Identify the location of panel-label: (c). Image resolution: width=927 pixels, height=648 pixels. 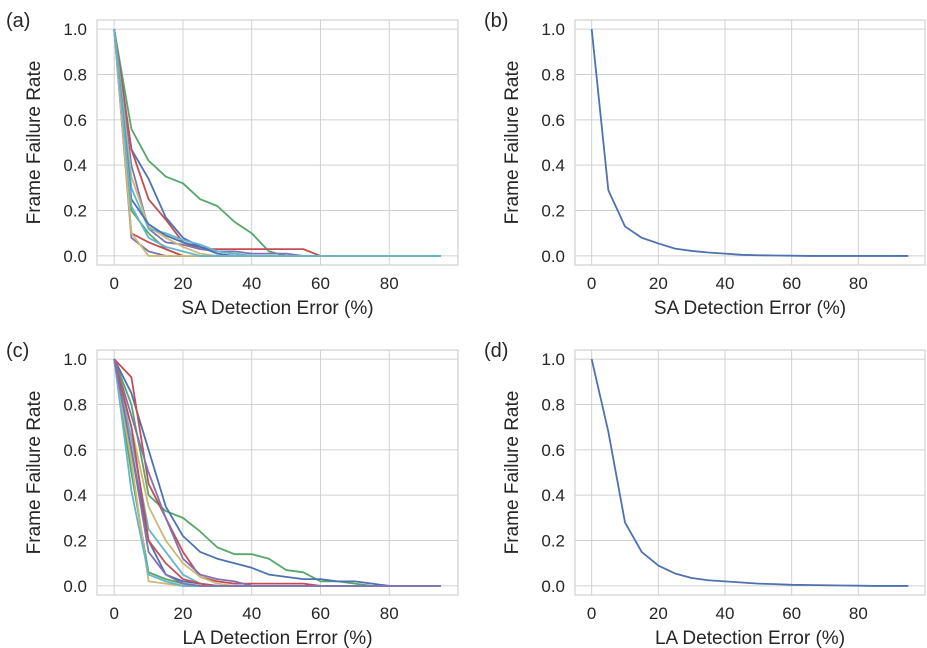
(17, 351).